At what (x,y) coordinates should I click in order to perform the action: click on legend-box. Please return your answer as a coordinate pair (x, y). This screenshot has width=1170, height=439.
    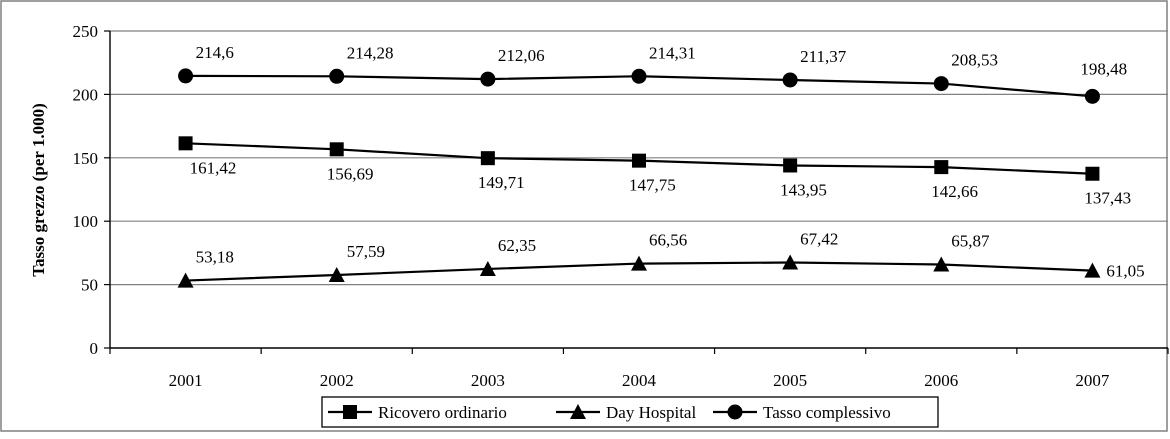
    Looking at the image, I should click on (630, 412).